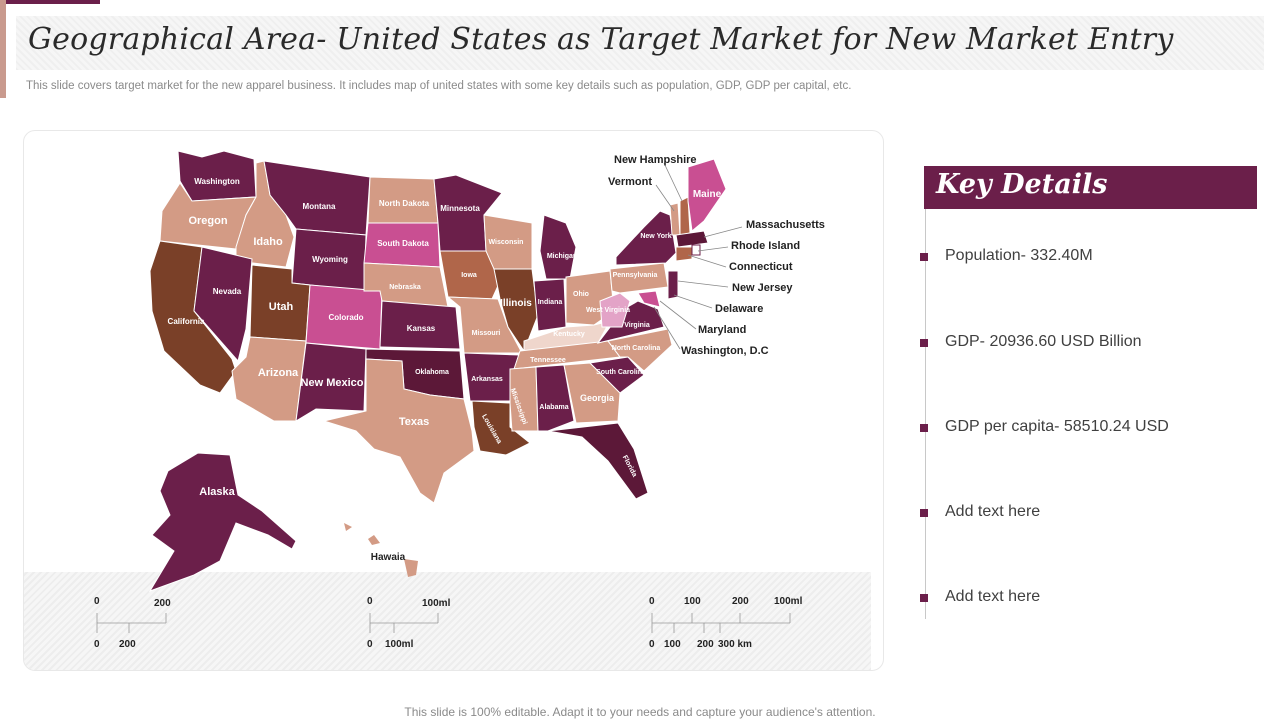  What do you see at coordinates (636, 348) in the screenshot?
I see `label-north-carolina: North Carolina` at bounding box center [636, 348].